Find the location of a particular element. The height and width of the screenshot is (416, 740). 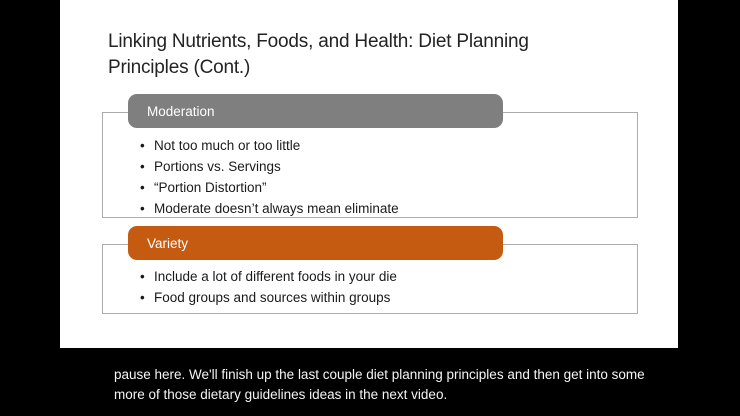

bullet-item: • Moderate doesn’t always mean eliminate is located at coordinates (269, 208).